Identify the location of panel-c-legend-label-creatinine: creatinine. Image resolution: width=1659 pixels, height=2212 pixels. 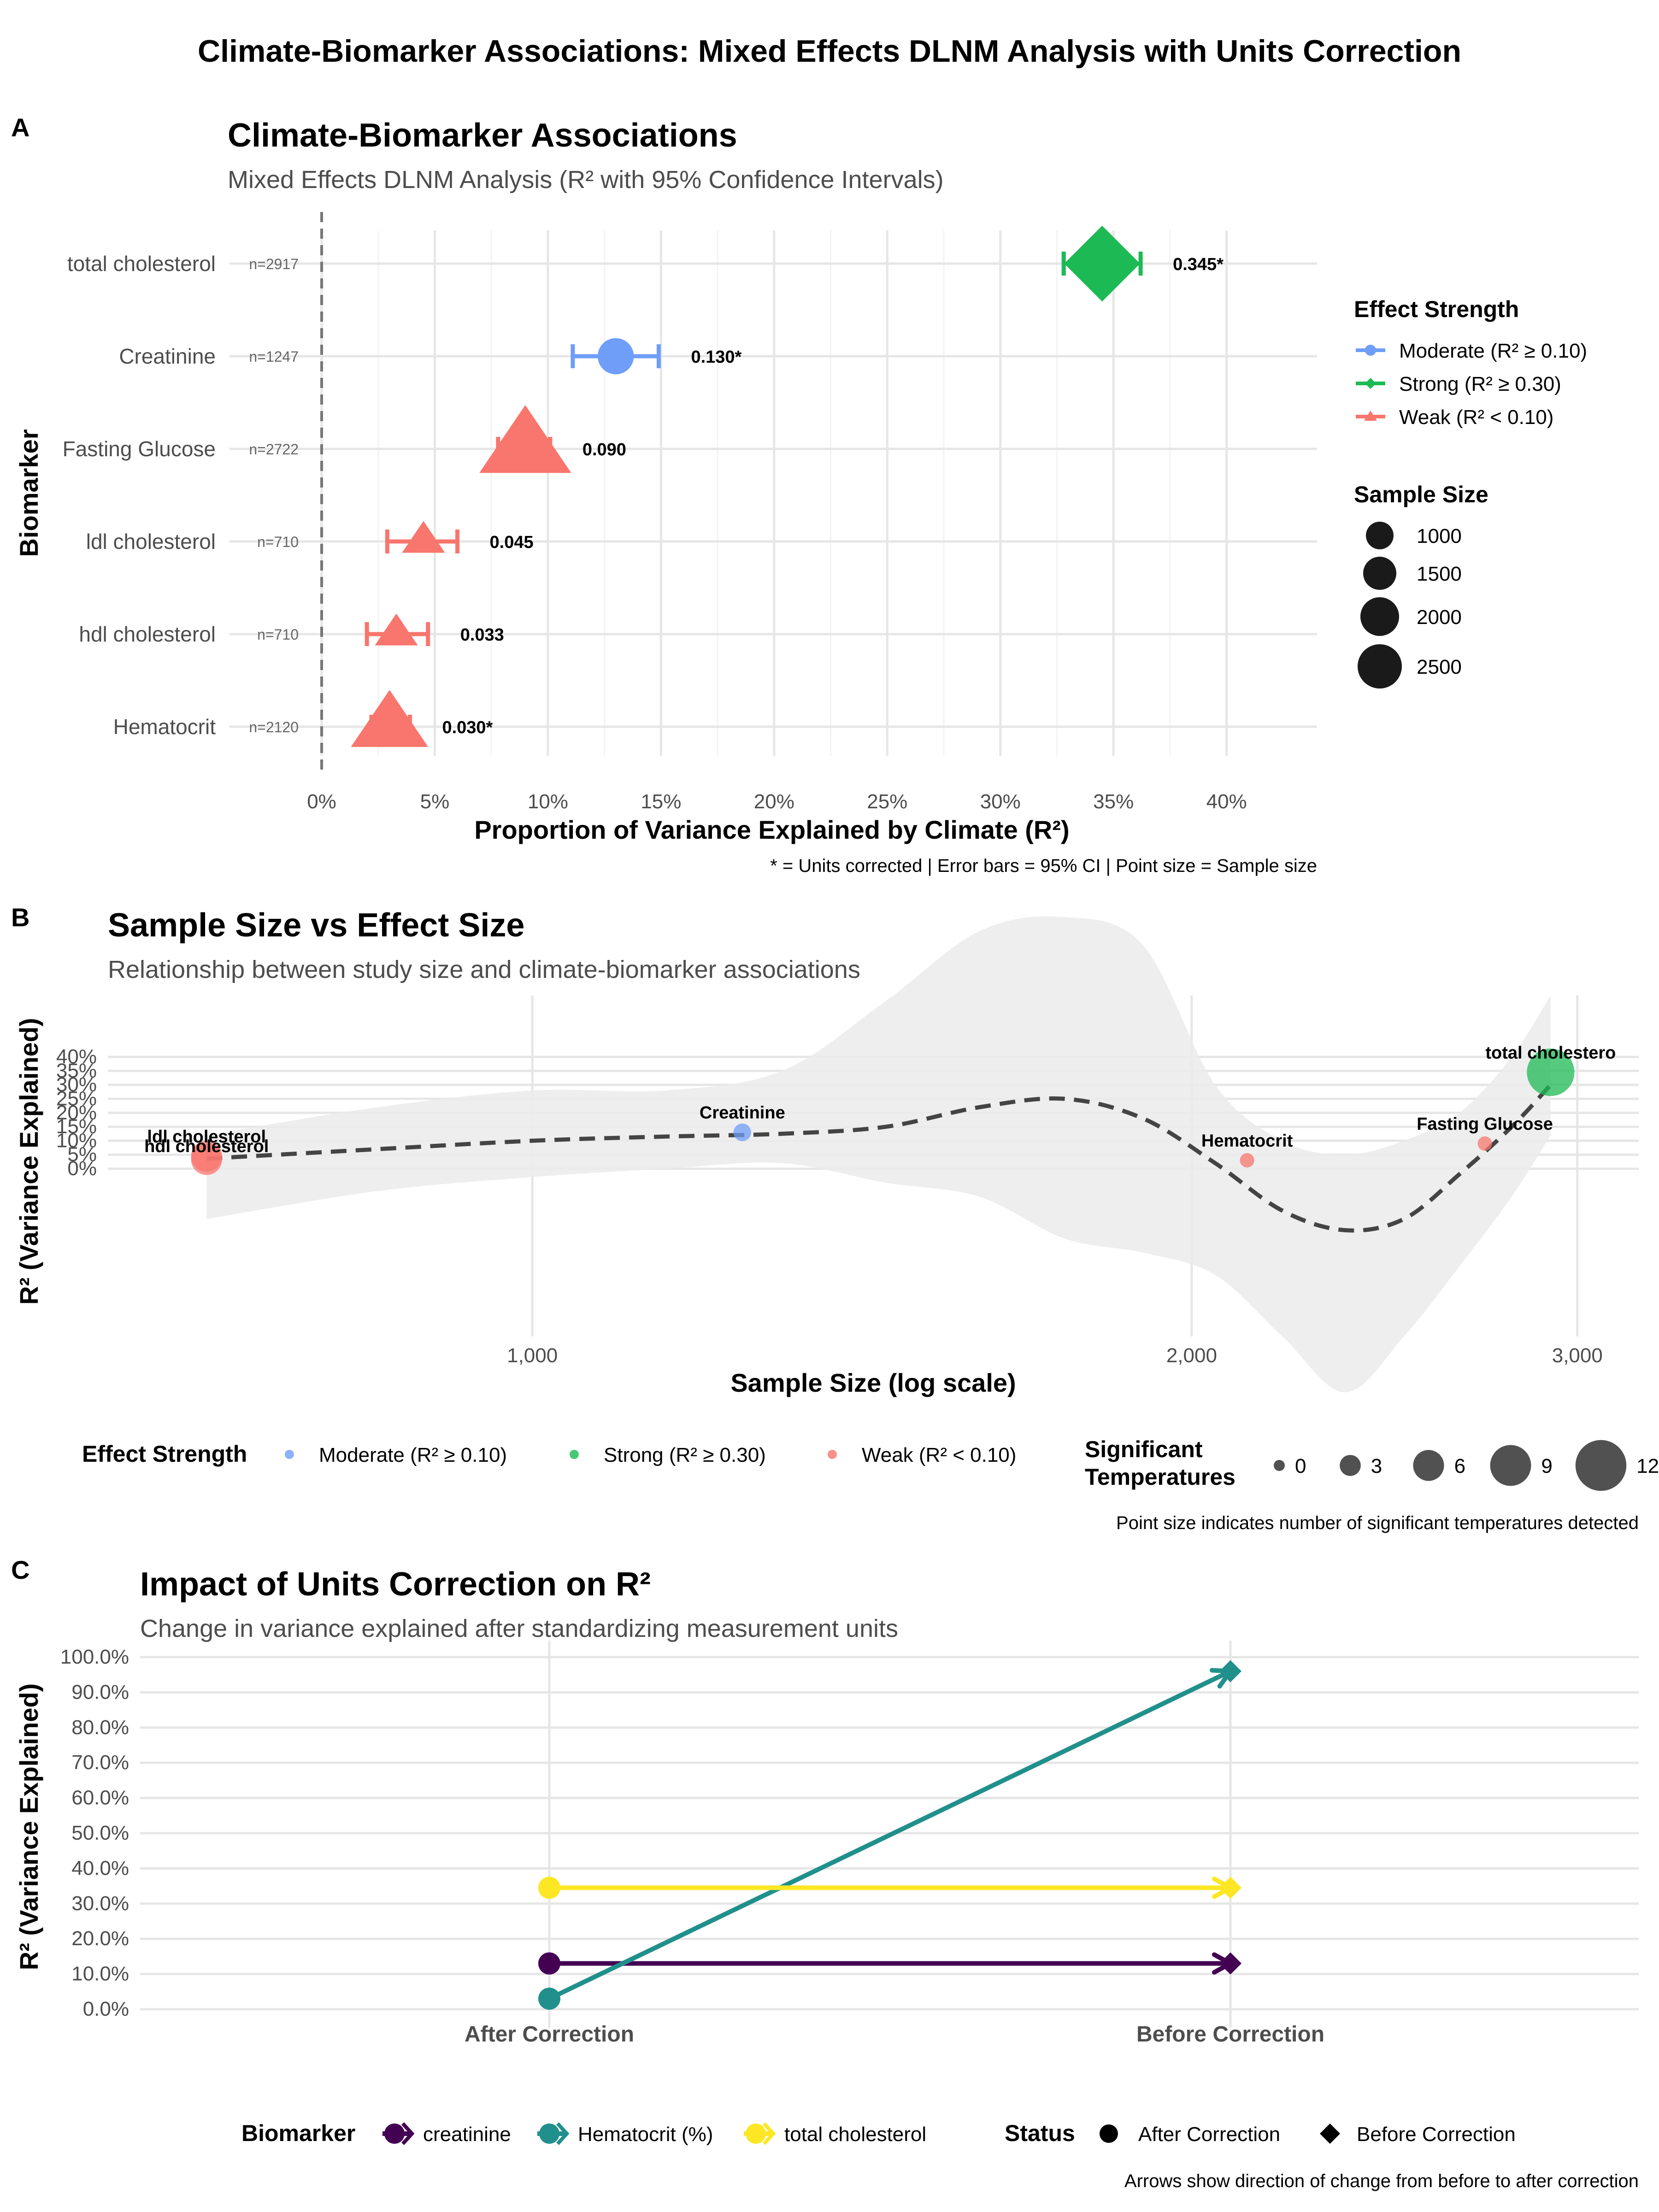
(467, 2134).